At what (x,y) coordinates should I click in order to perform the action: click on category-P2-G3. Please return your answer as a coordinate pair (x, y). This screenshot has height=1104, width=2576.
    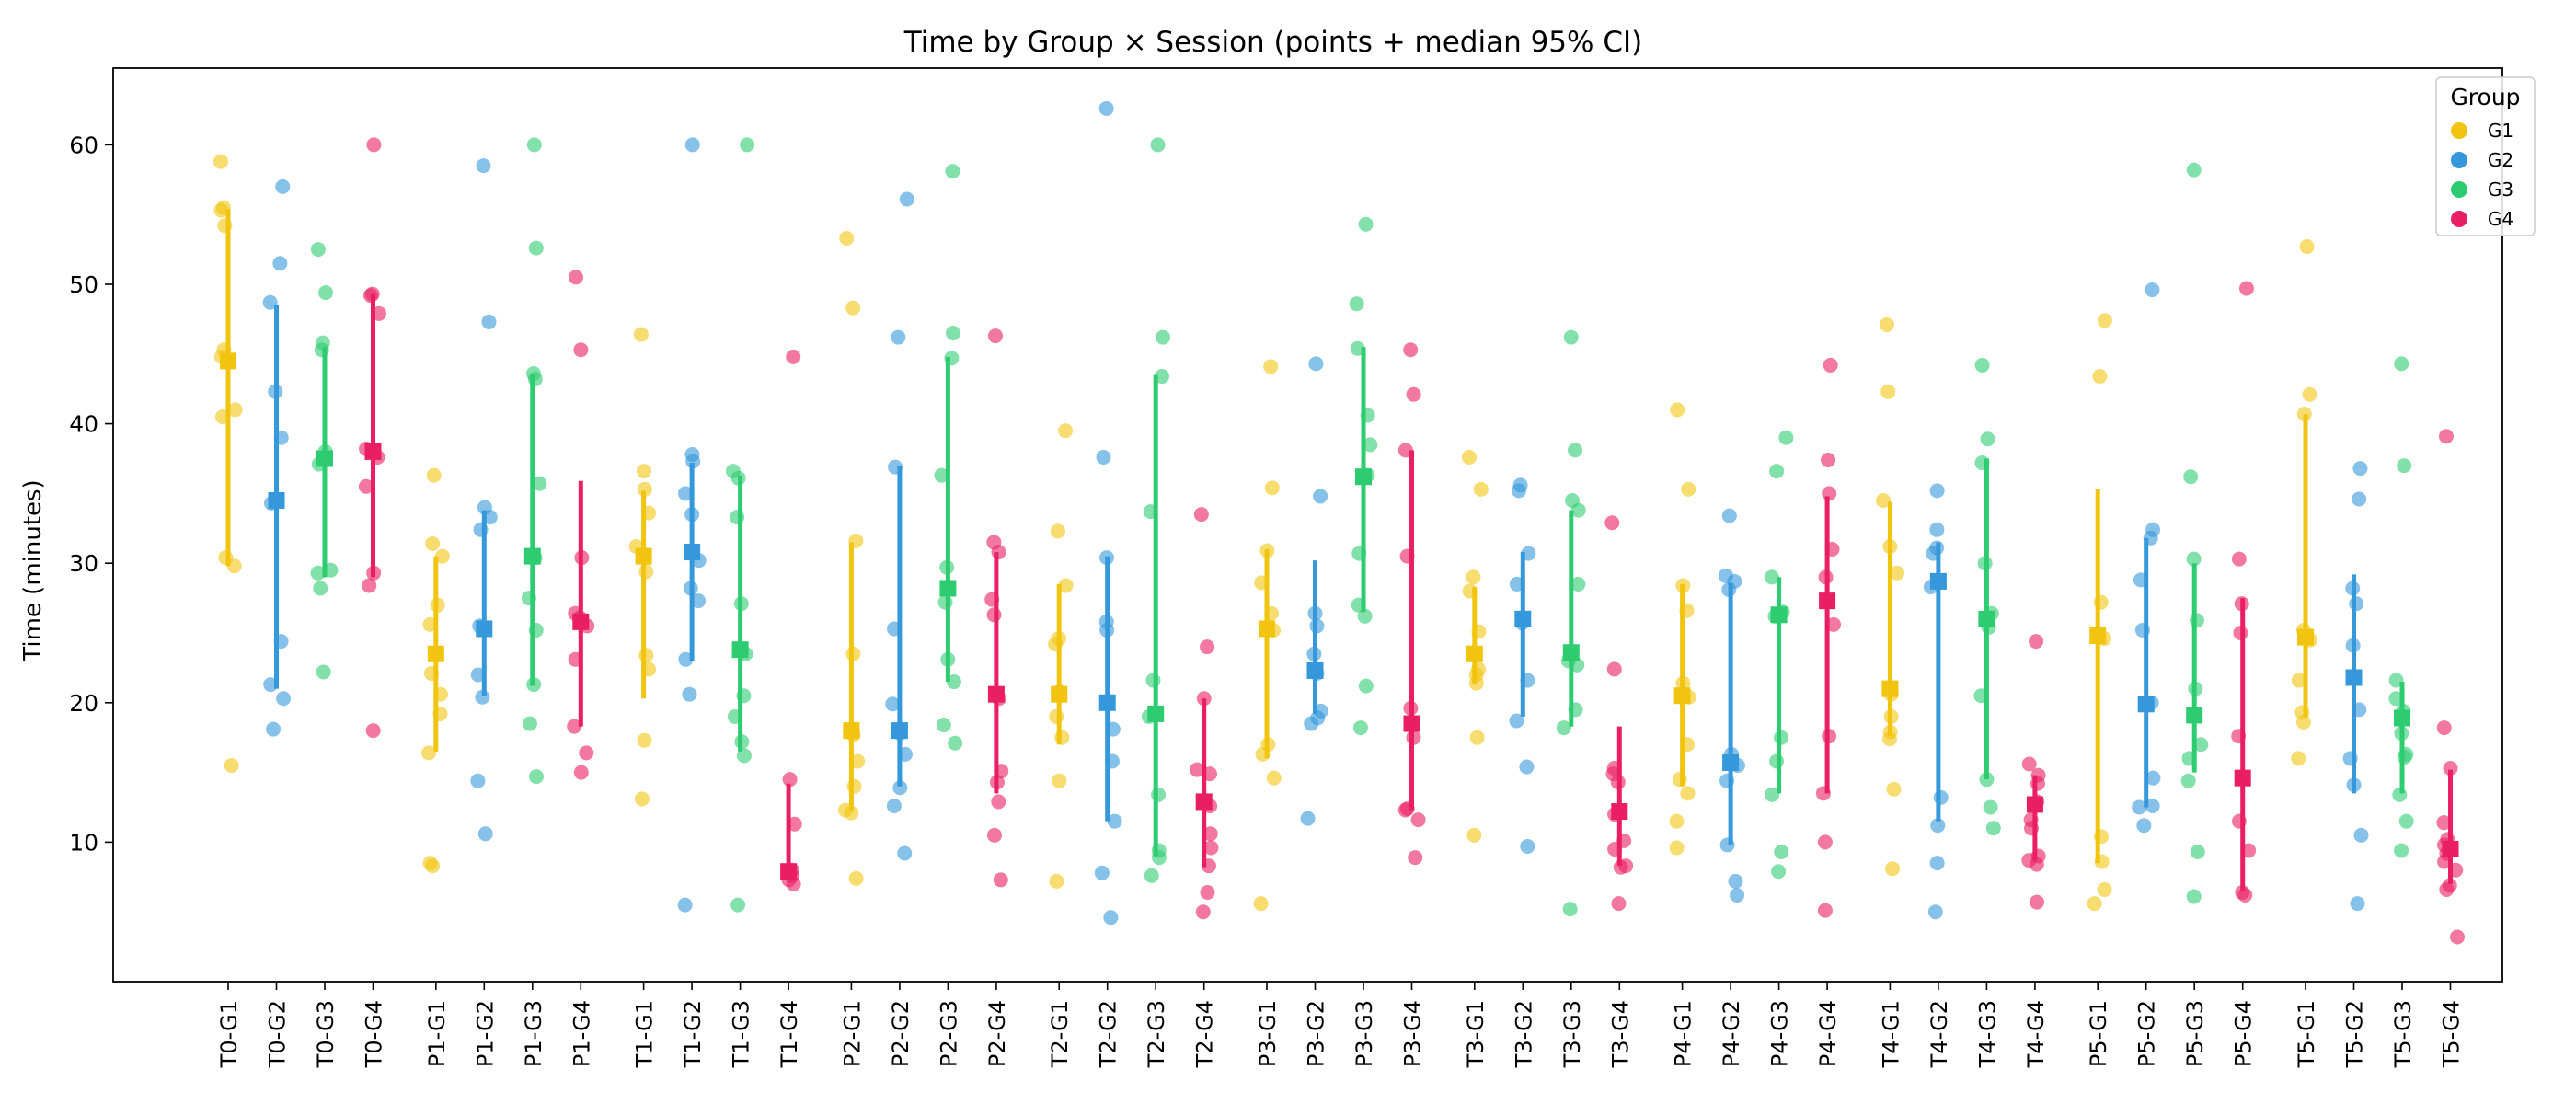
    Looking at the image, I should click on (949, 457).